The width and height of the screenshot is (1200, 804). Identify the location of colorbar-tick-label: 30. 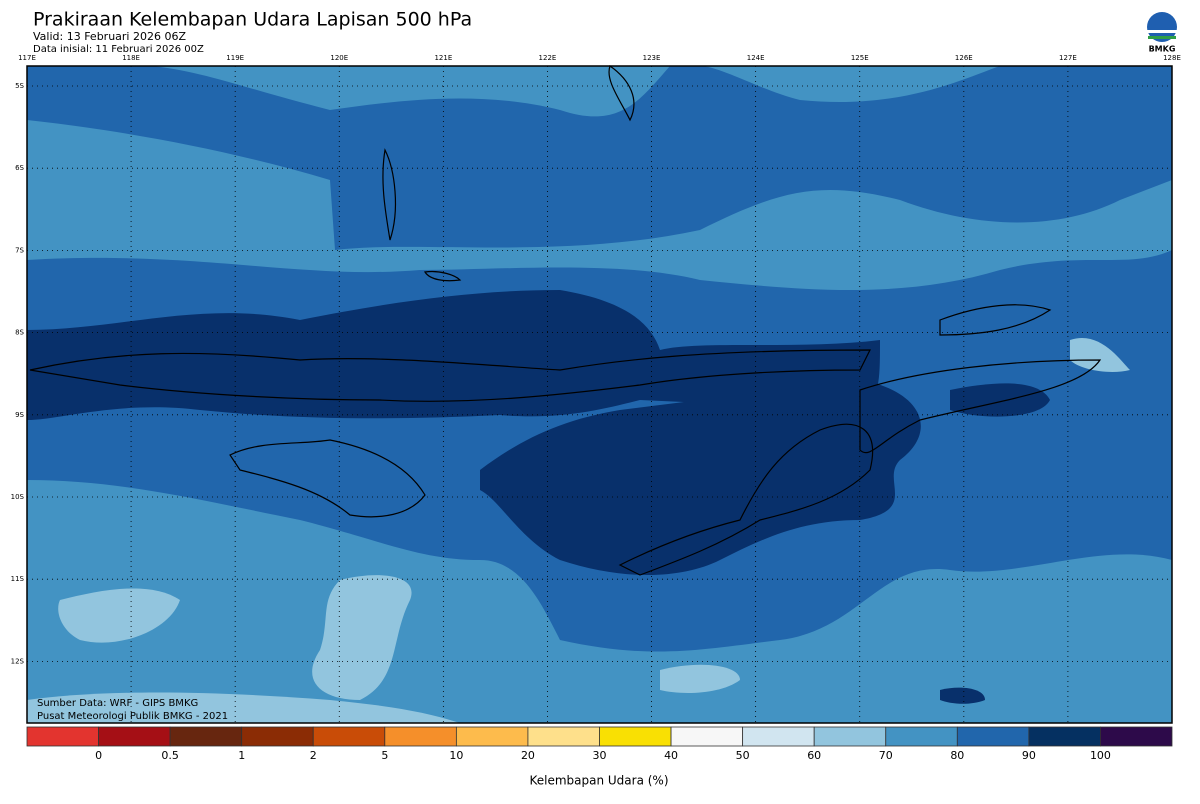
(600, 755).